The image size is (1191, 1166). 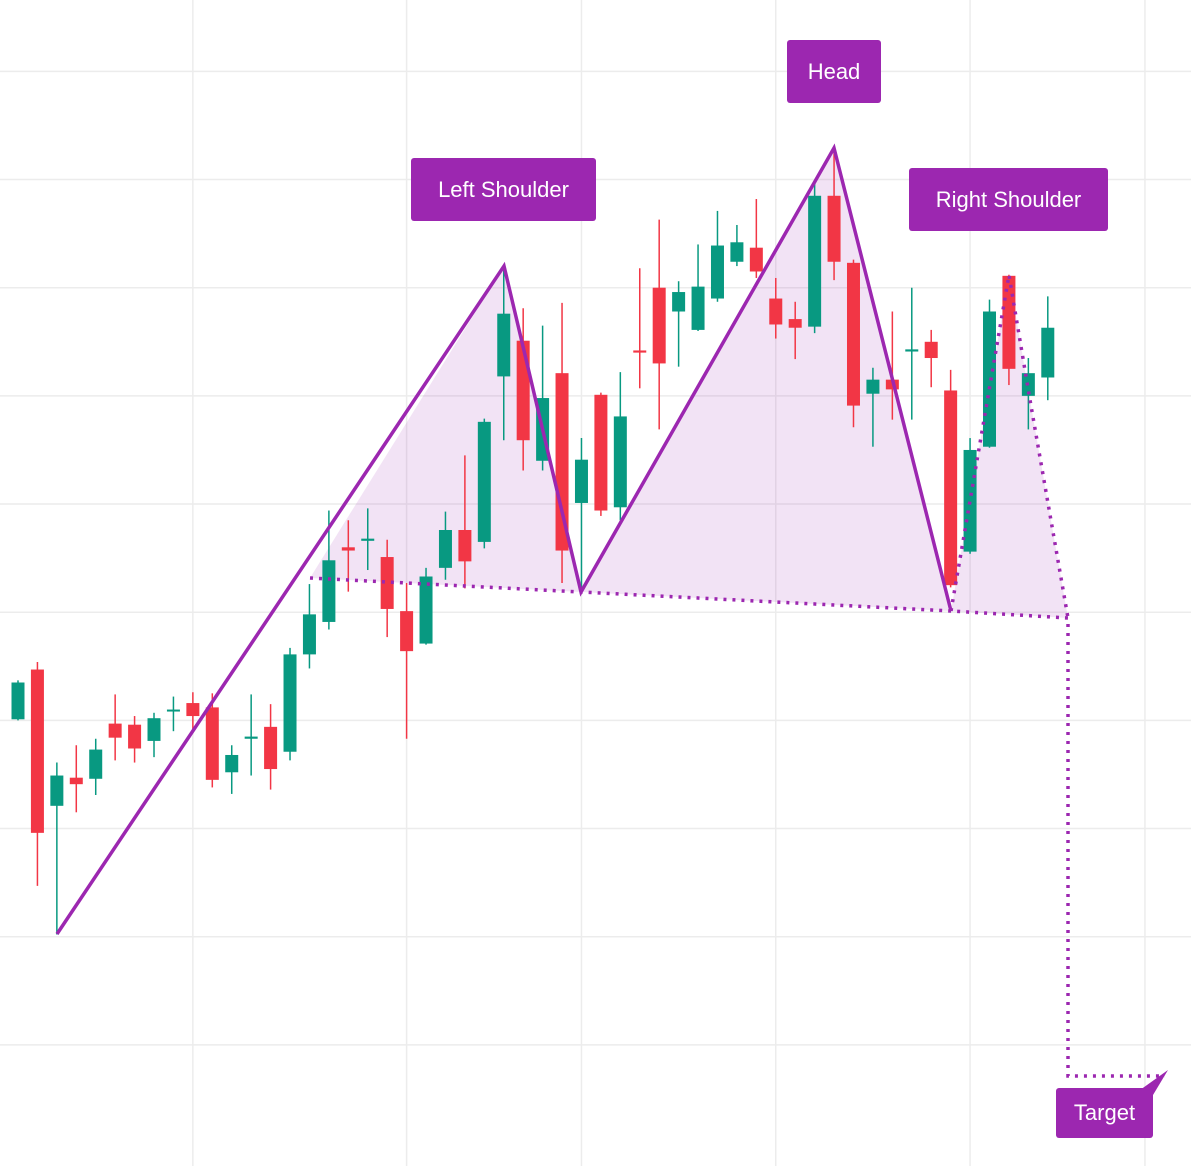 What do you see at coordinates (503, 189) in the screenshot?
I see `label-left-shoulder: Left Shoulder` at bounding box center [503, 189].